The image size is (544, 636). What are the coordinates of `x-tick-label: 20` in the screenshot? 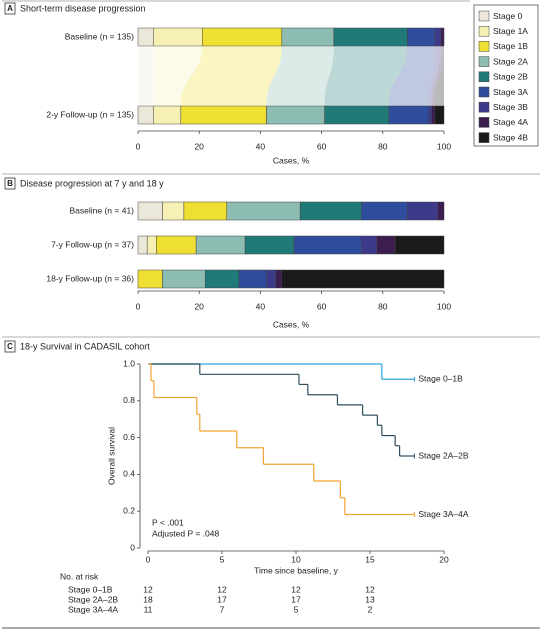 It's located at (199, 306).